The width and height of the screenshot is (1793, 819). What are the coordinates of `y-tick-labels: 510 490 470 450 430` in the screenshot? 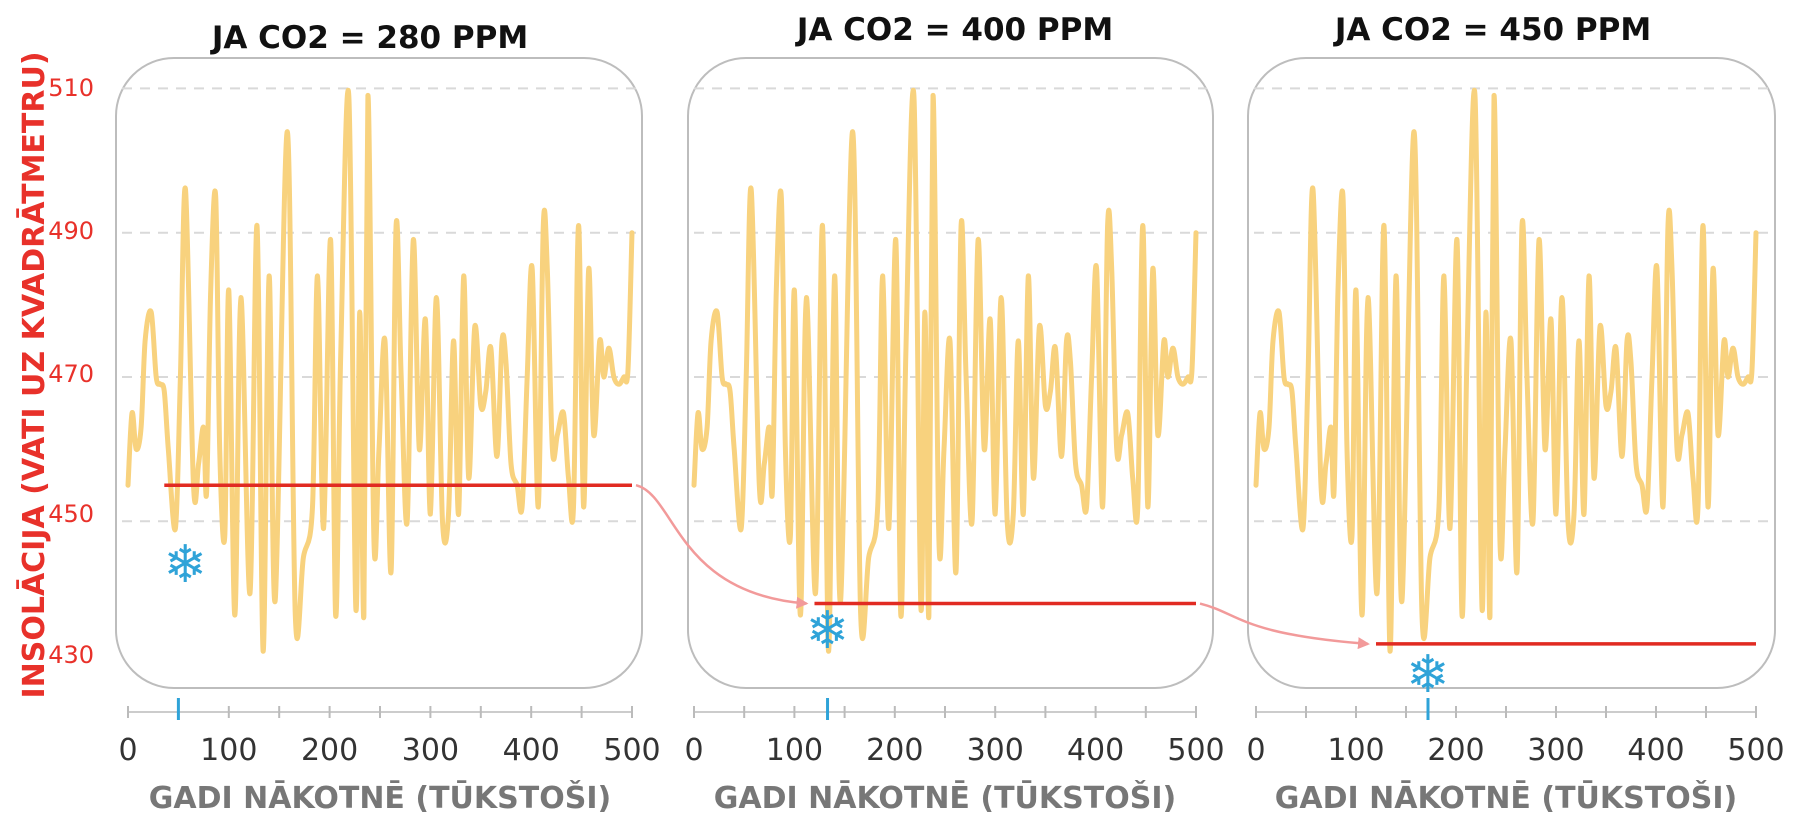 It's located at (71, 371).